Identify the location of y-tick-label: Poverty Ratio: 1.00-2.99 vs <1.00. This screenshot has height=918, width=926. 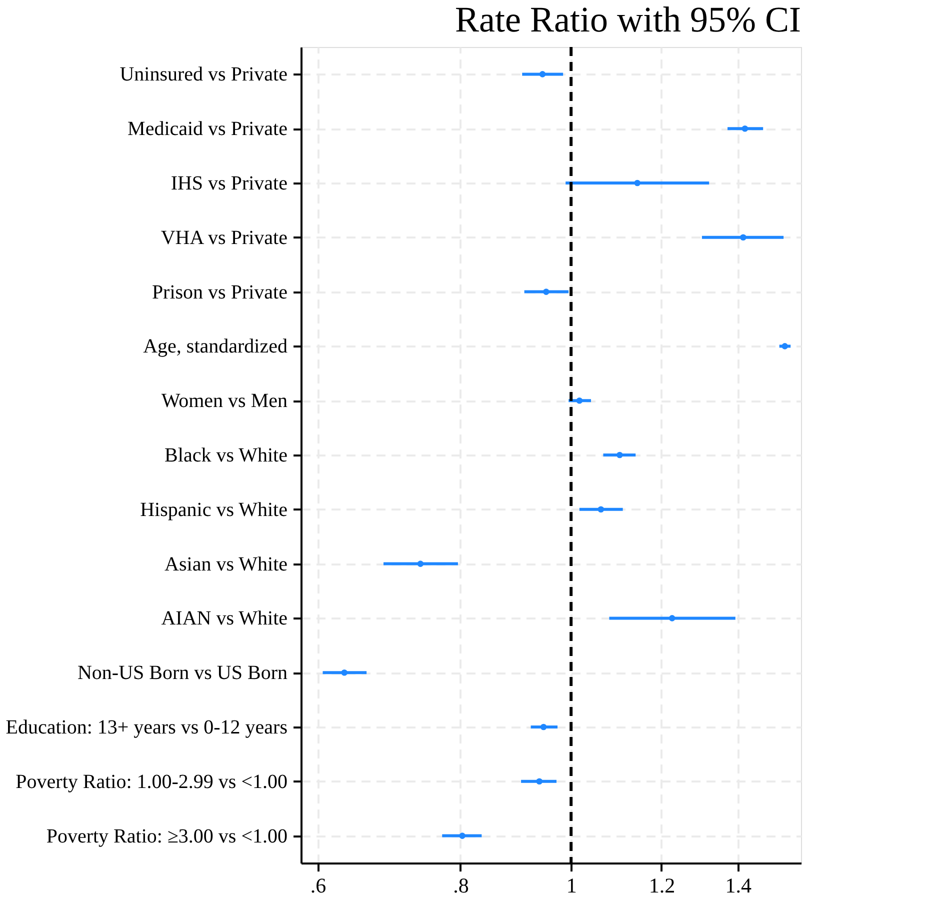
(152, 781).